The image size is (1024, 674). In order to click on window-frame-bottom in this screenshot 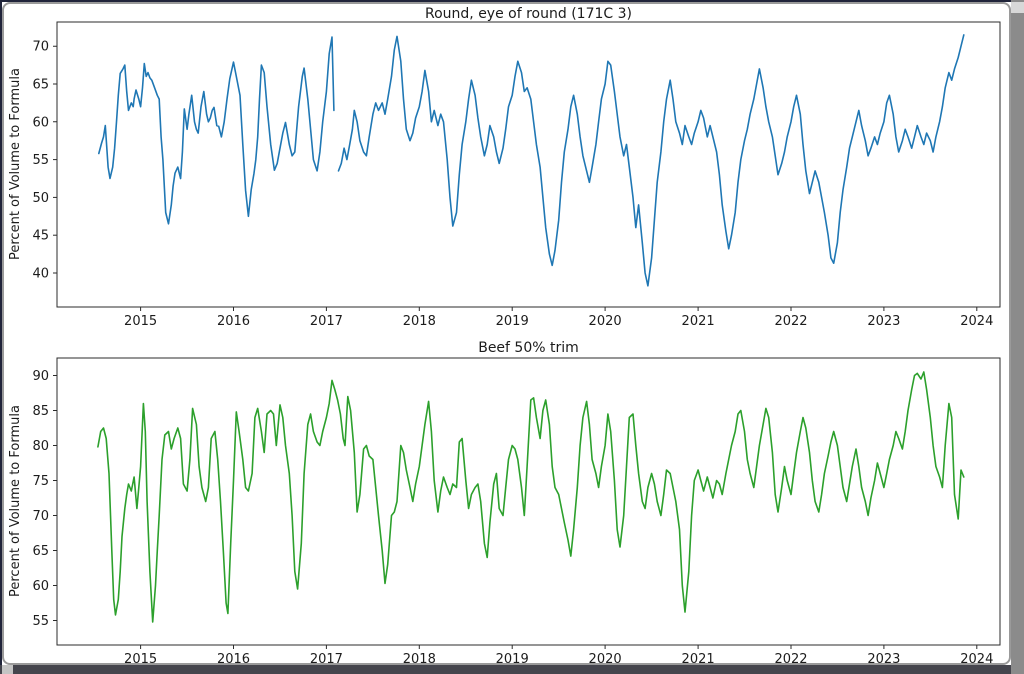, I will do `click(505, 669)`.